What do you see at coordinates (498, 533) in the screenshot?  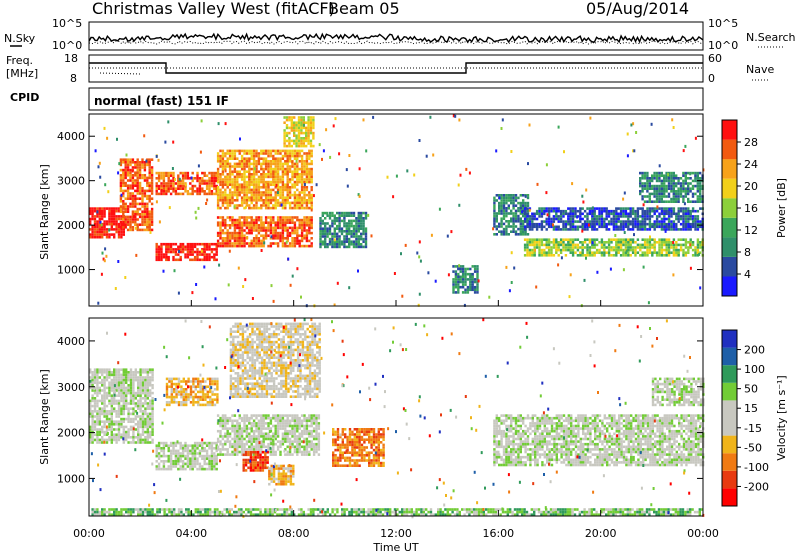 I see `xtick-label: 16:00` at bounding box center [498, 533].